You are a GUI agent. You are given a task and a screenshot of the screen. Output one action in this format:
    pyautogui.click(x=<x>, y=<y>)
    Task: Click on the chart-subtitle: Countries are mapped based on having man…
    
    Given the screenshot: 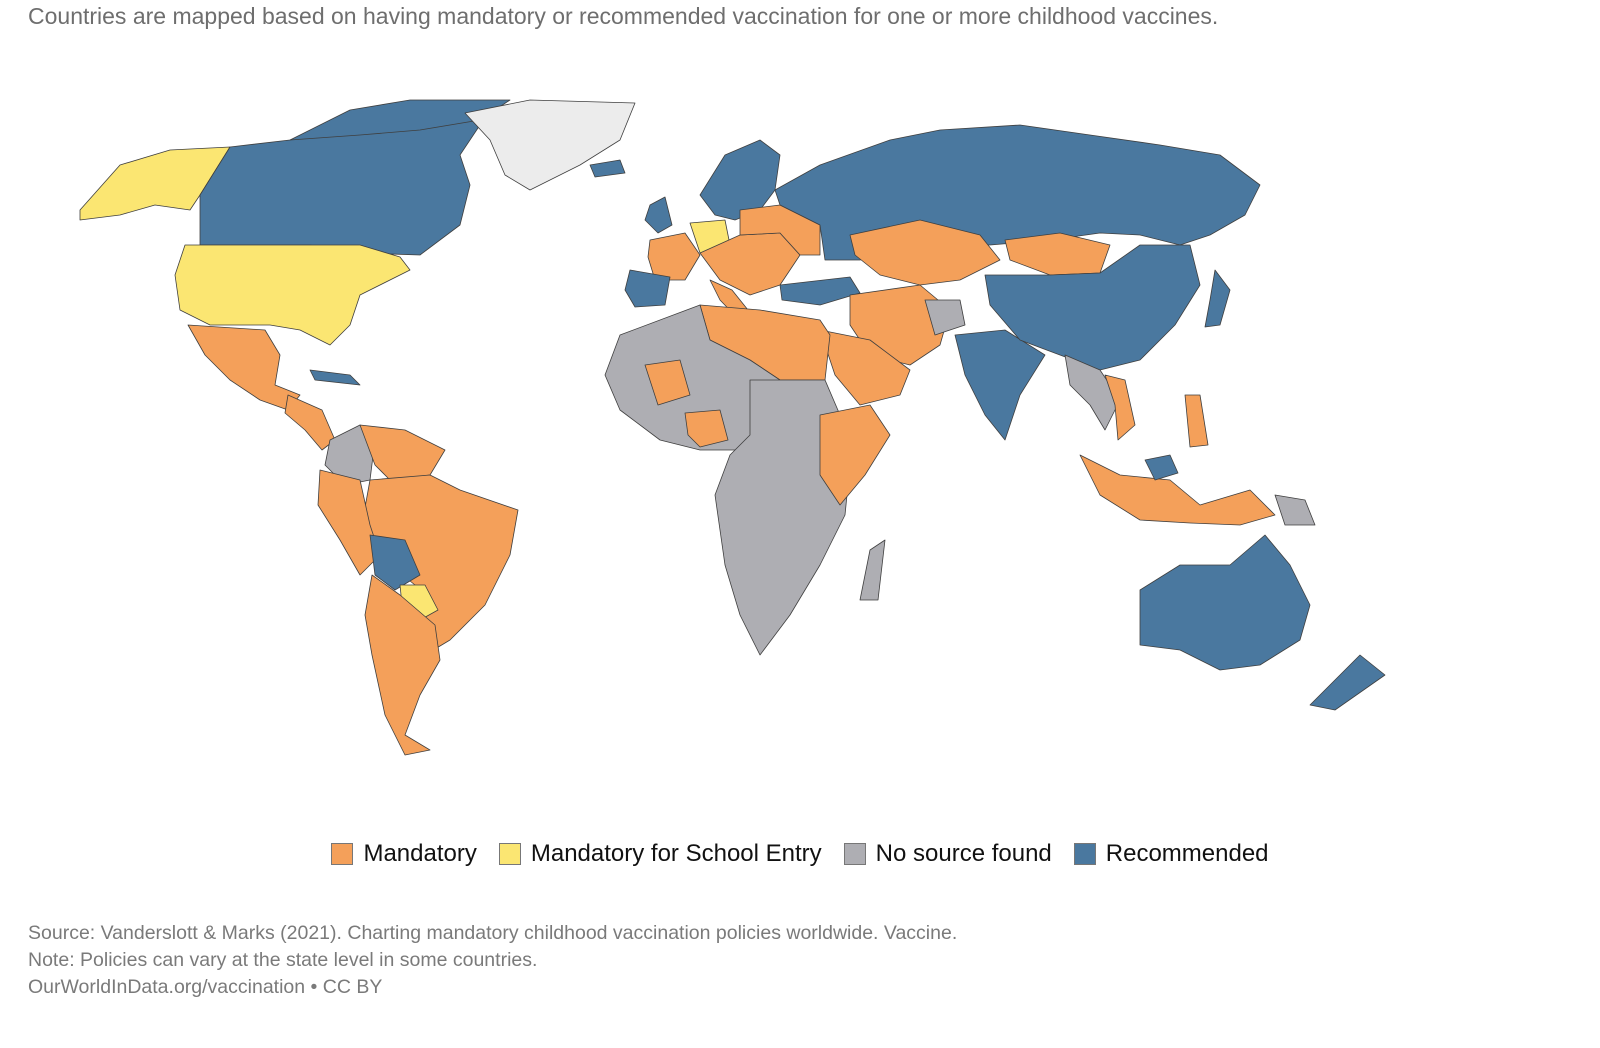 What is the action you would take?
    pyautogui.click(x=623, y=16)
    